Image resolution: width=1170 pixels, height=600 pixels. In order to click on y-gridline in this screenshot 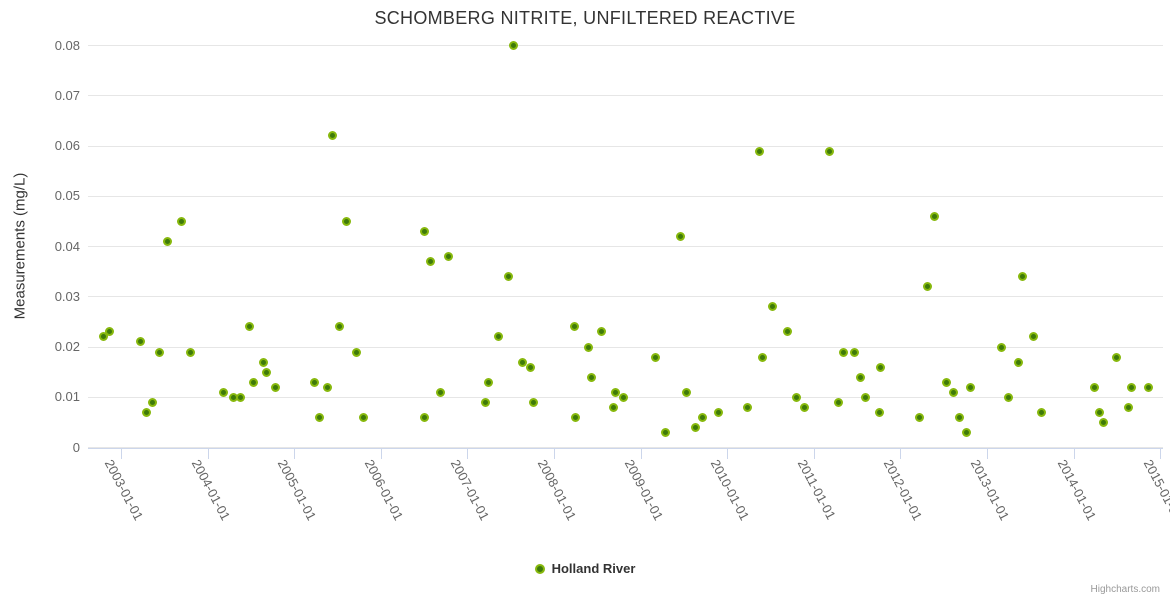, I will do `click(625, 45)`.